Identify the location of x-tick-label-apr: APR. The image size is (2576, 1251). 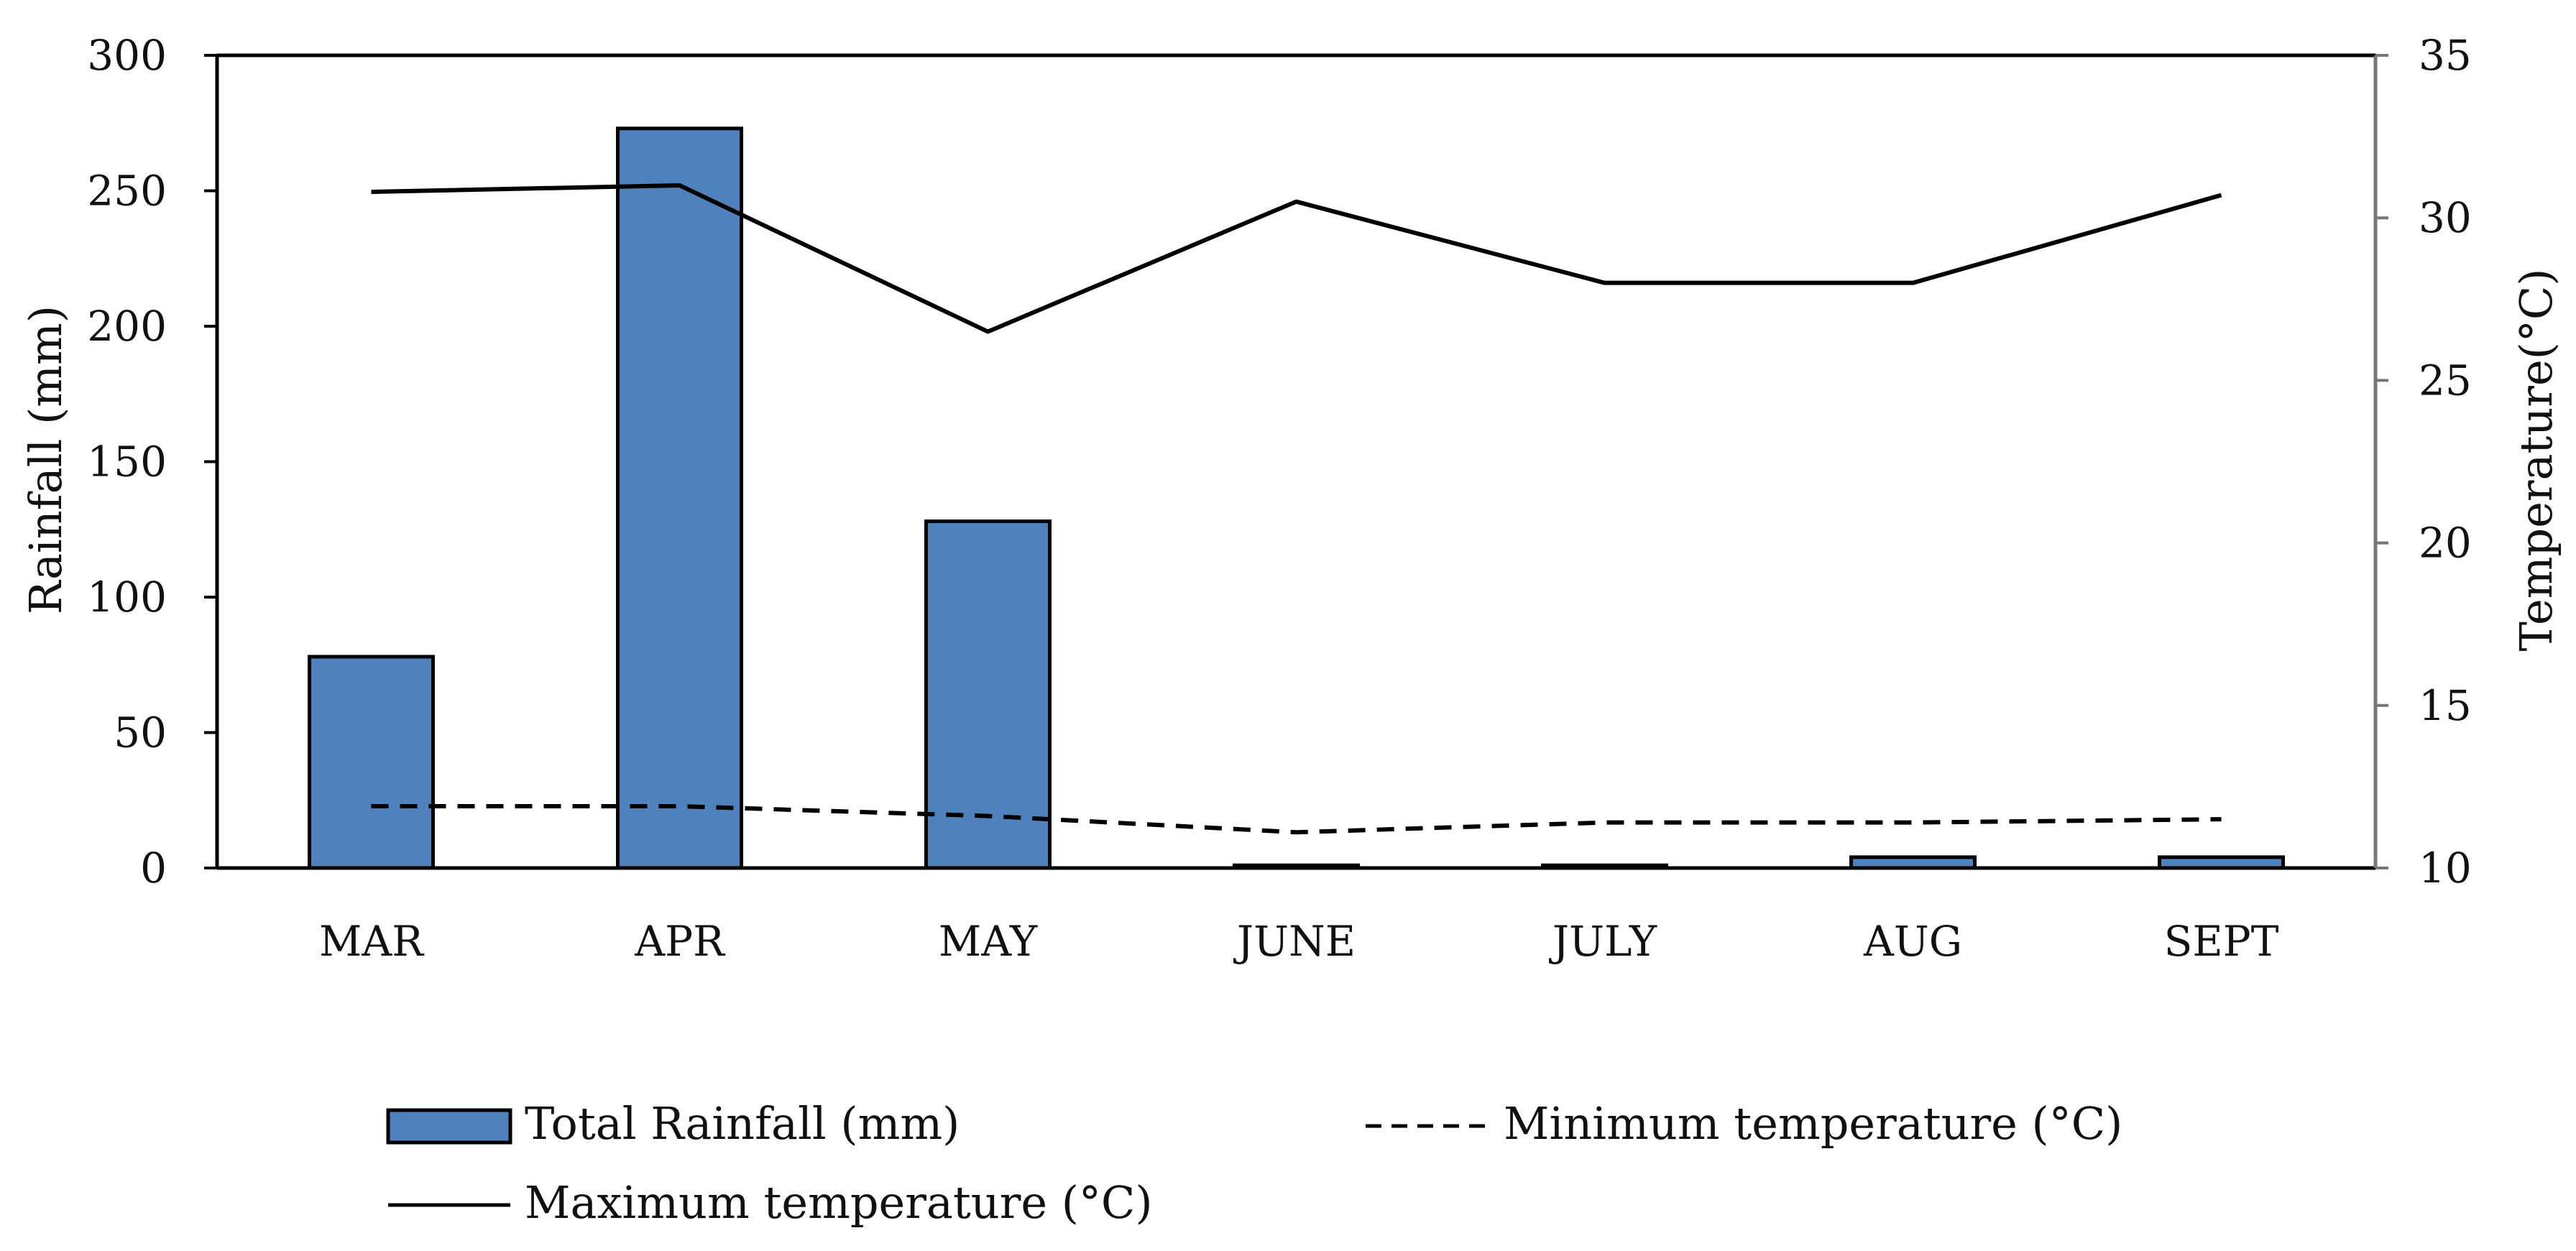
(680, 941).